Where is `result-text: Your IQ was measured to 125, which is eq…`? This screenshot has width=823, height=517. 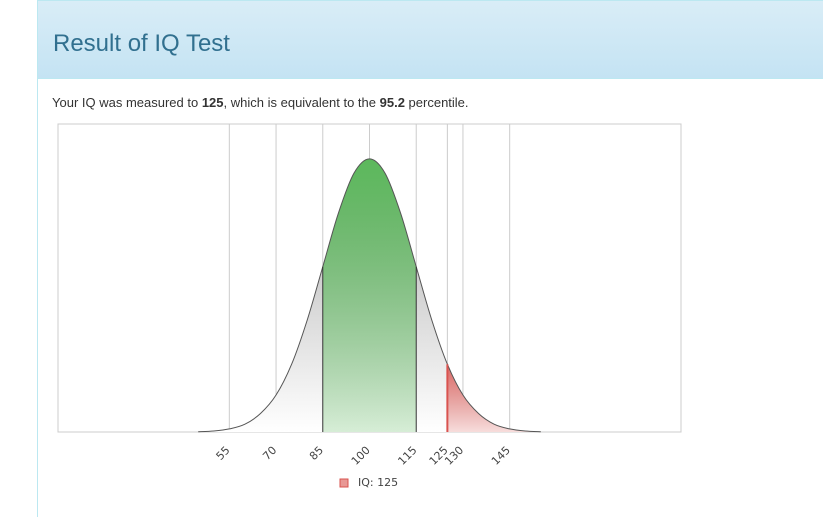 result-text: Your IQ was measured to 125, which is eq… is located at coordinates (260, 102).